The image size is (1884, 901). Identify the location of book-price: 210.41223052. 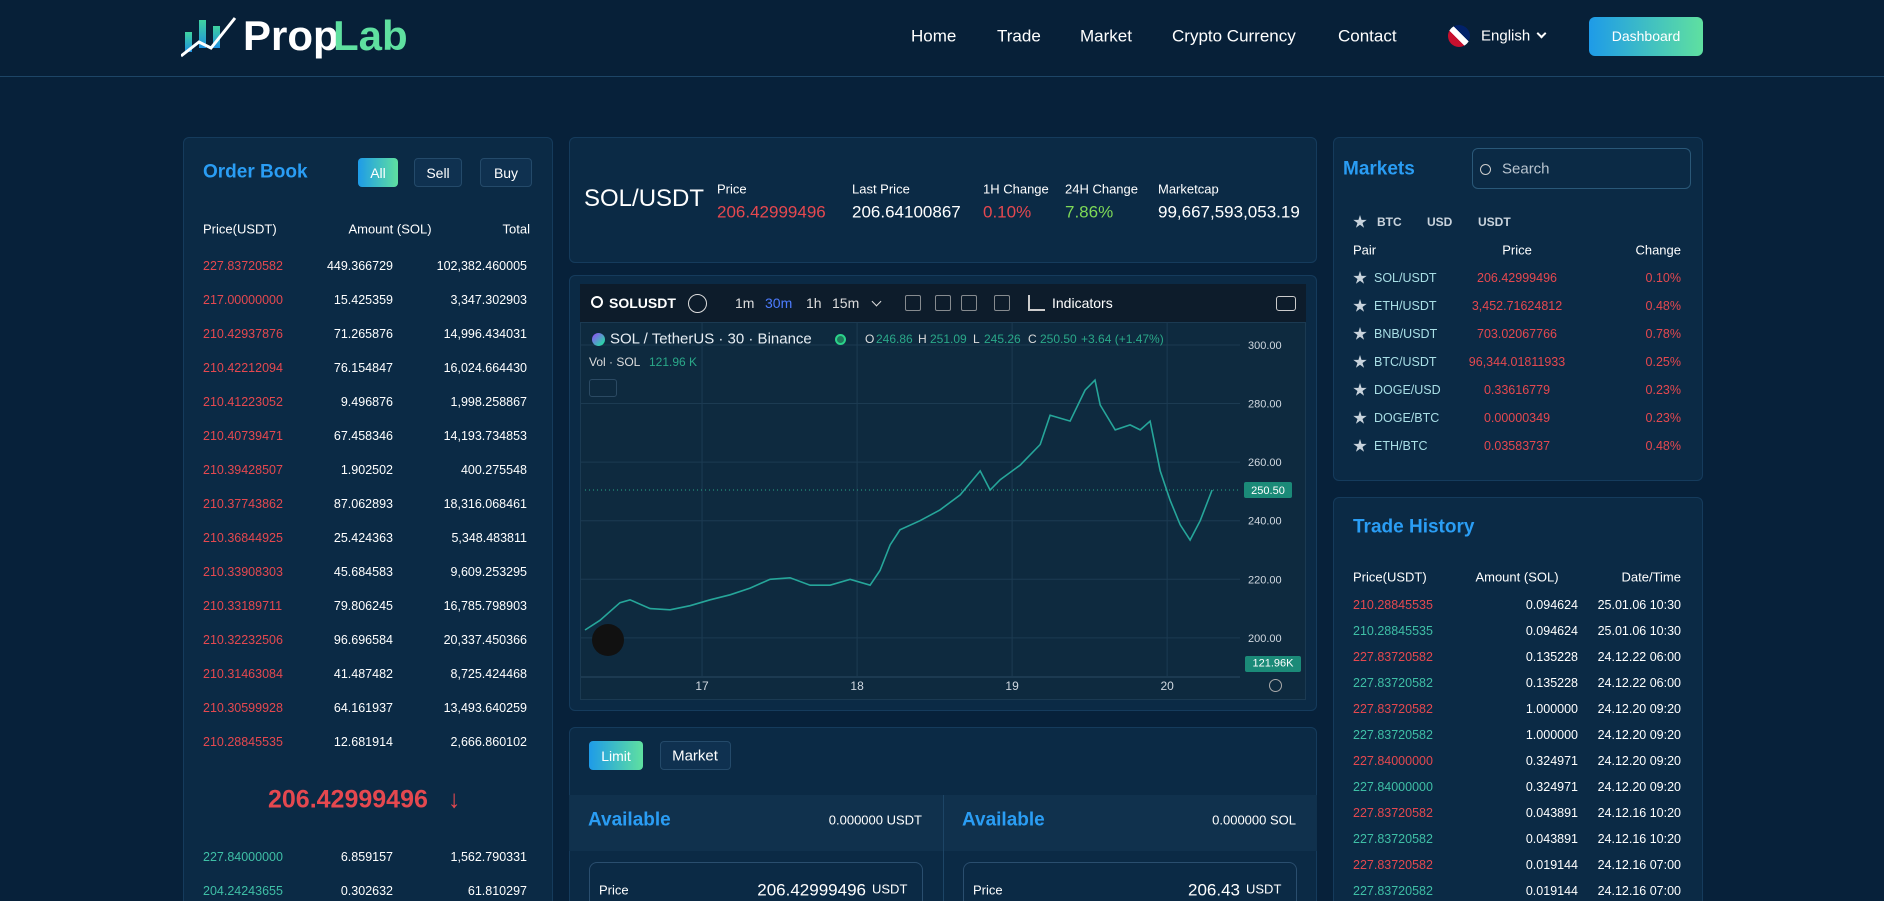
(243, 401).